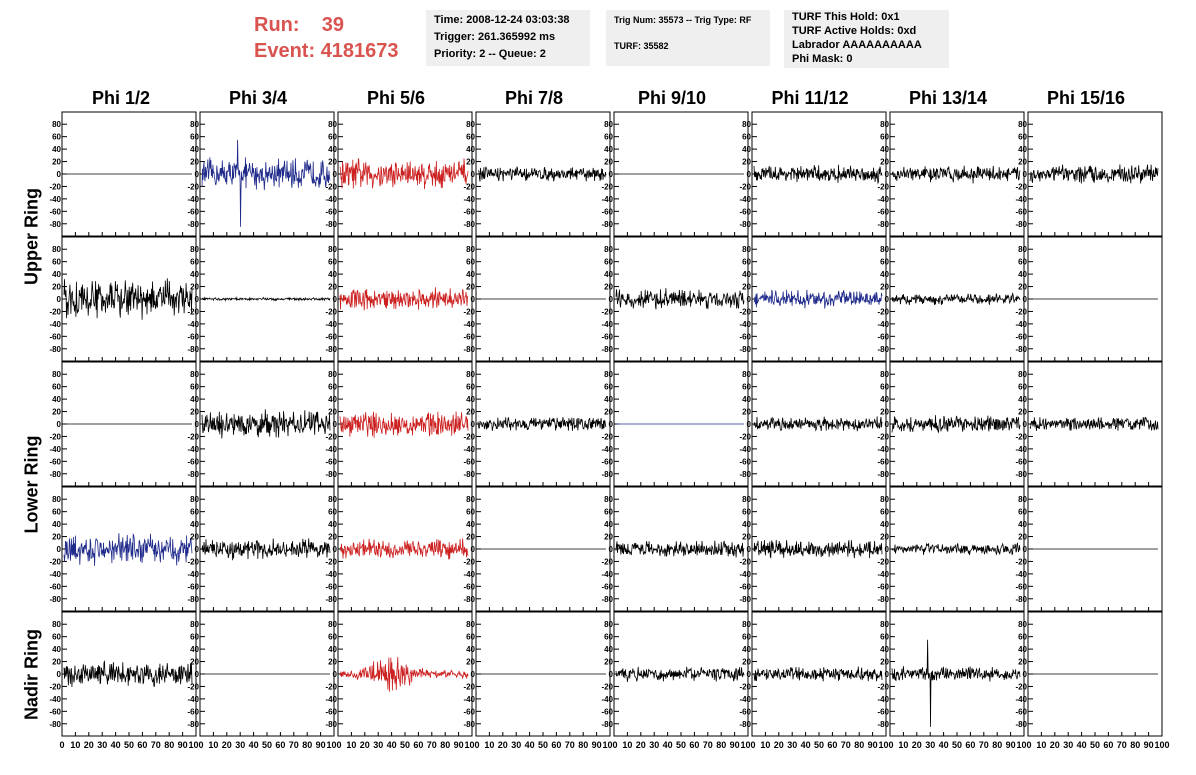 The width and height of the screenshot is (1196, 775). I want to click on x-tick-label: 70, so click(1122, 745).